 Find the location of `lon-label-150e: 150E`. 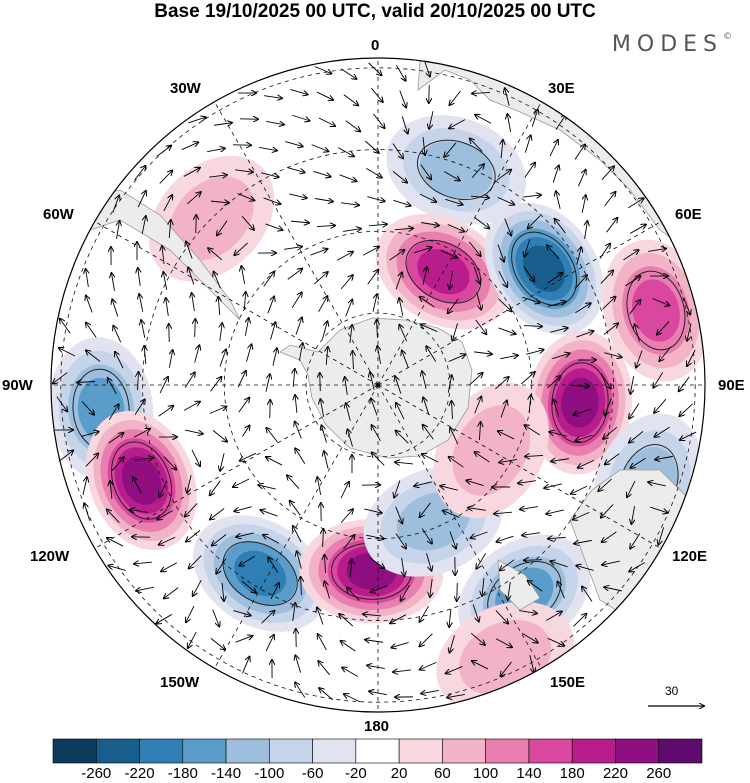

lon-label-150e: 150E is located at coordinates (568, 682).